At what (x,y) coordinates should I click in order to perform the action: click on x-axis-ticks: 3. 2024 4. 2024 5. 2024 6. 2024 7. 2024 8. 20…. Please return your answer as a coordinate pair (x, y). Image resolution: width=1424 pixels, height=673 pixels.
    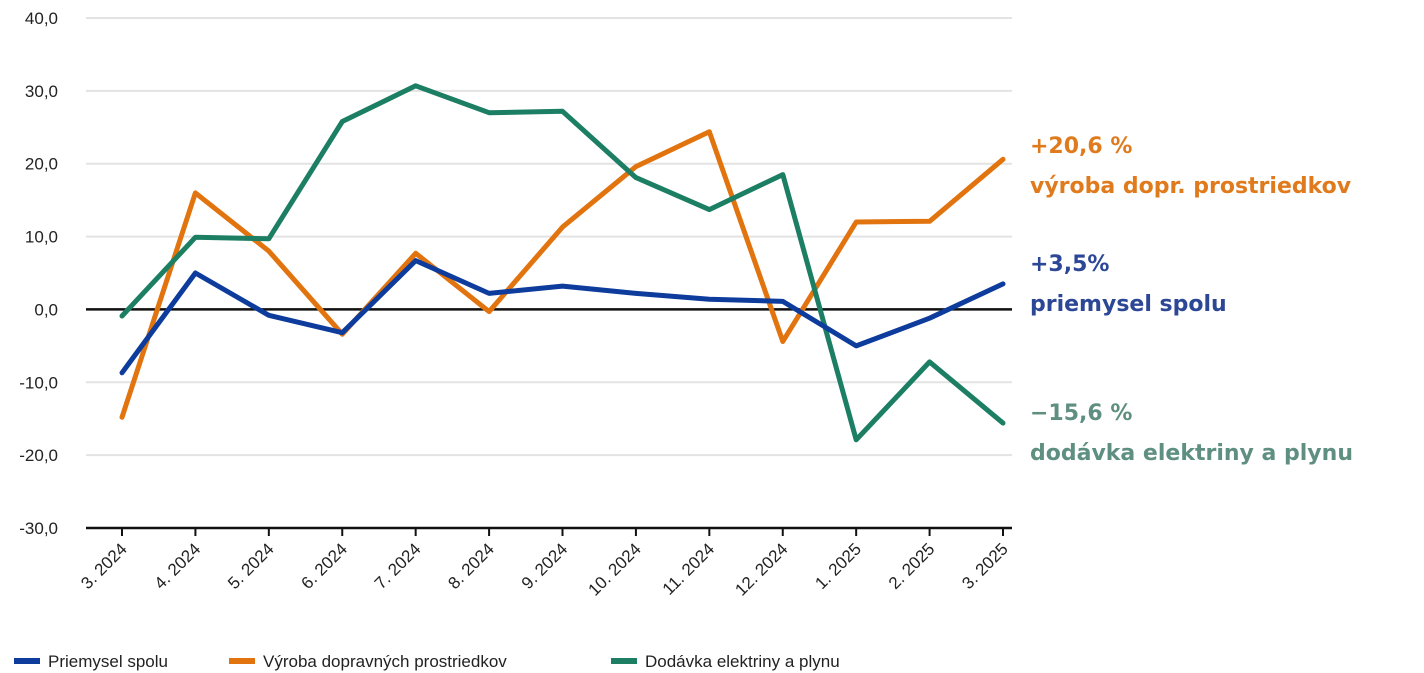
    Looking at the image, I should click on (544, 564).